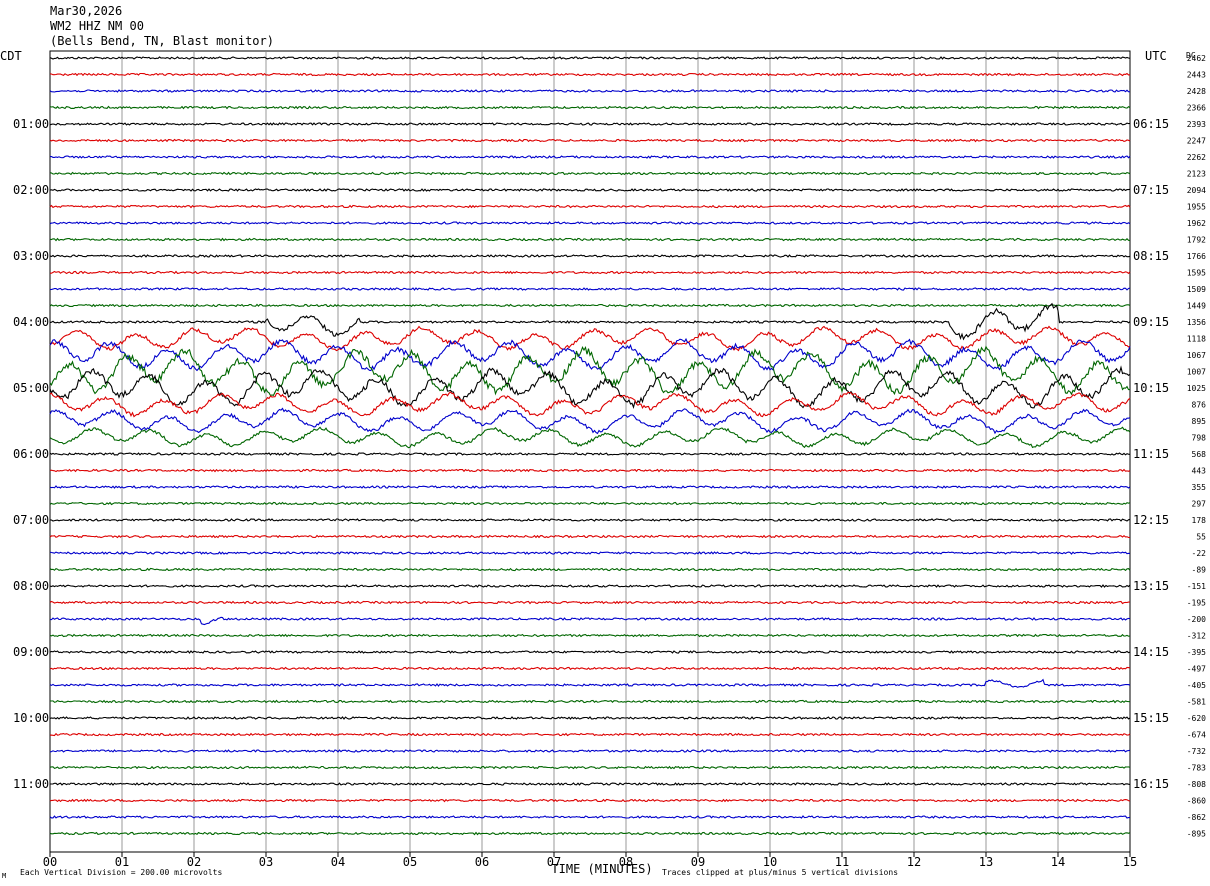  What do you see at coordinates (986, 862) in the screenshot?
I see `x-tick-label: 13` at bounding box center [986, 862].